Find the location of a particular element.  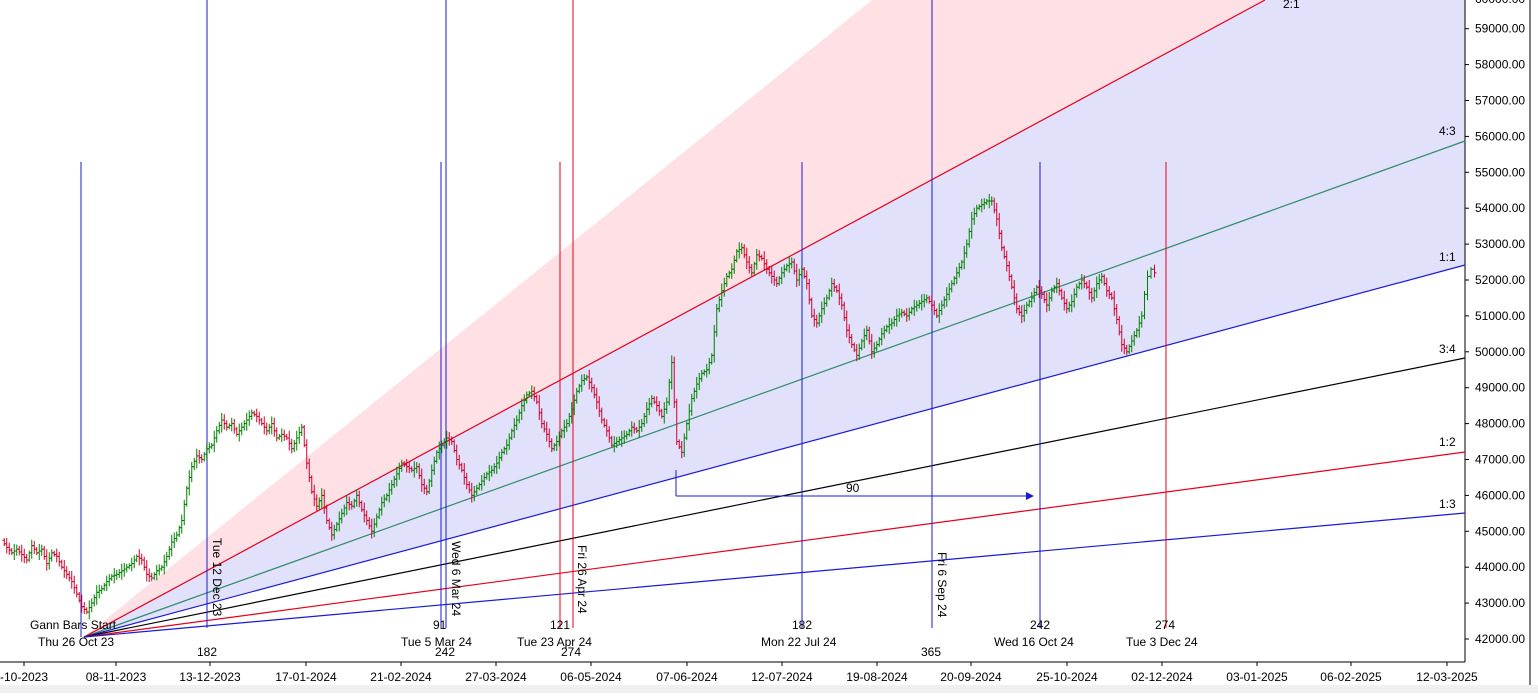

cycle-label: 274 is located at coordinates (1165, 625).